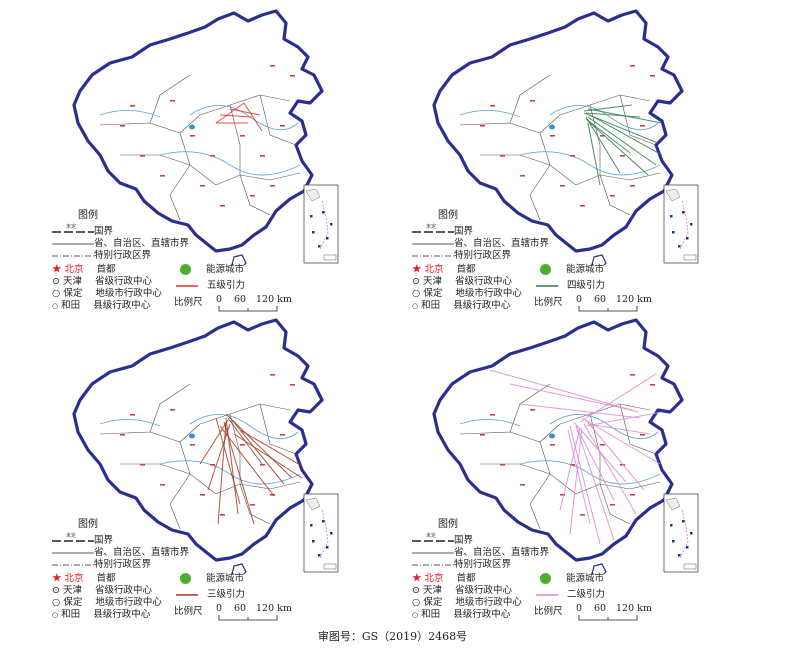 The height and width of the screenshot is (651, 785). I want to click on rivers, so click(200, 449).